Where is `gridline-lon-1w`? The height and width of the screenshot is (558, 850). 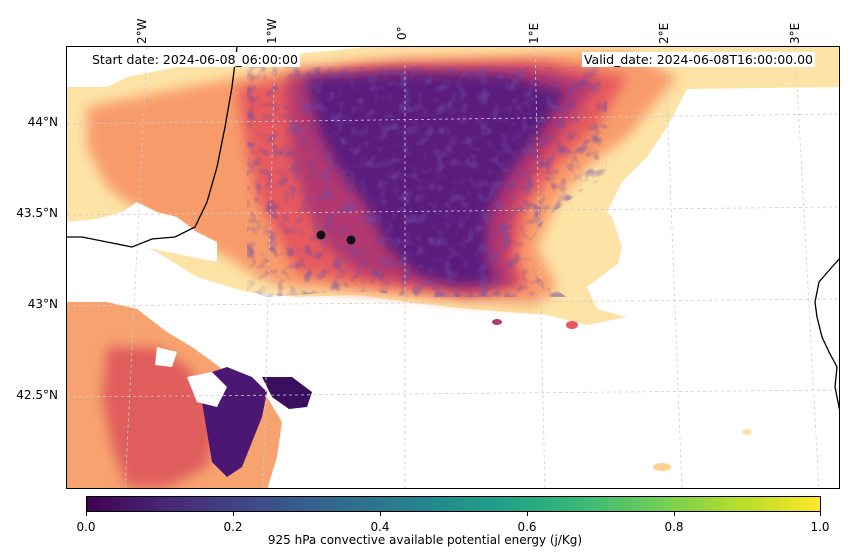
gridline-lon-1w is located at coordinates (269, 267).